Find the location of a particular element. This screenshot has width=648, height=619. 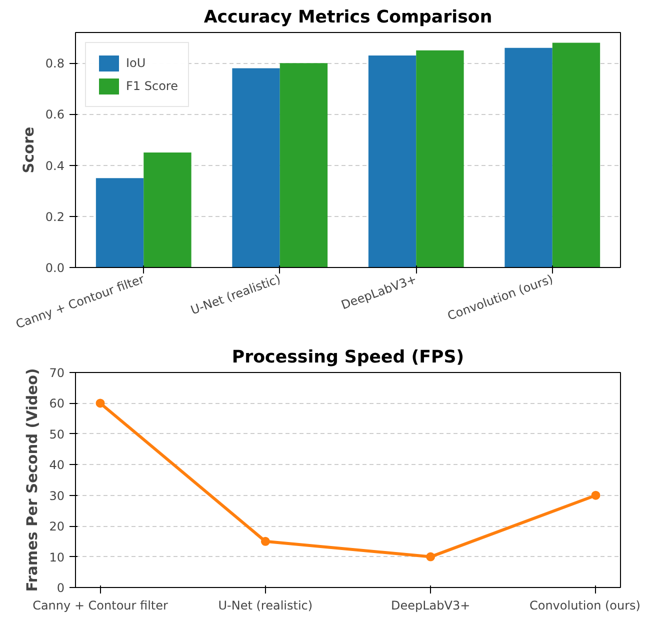

y-tick-label: 10 is located at coordinates (57, 557).